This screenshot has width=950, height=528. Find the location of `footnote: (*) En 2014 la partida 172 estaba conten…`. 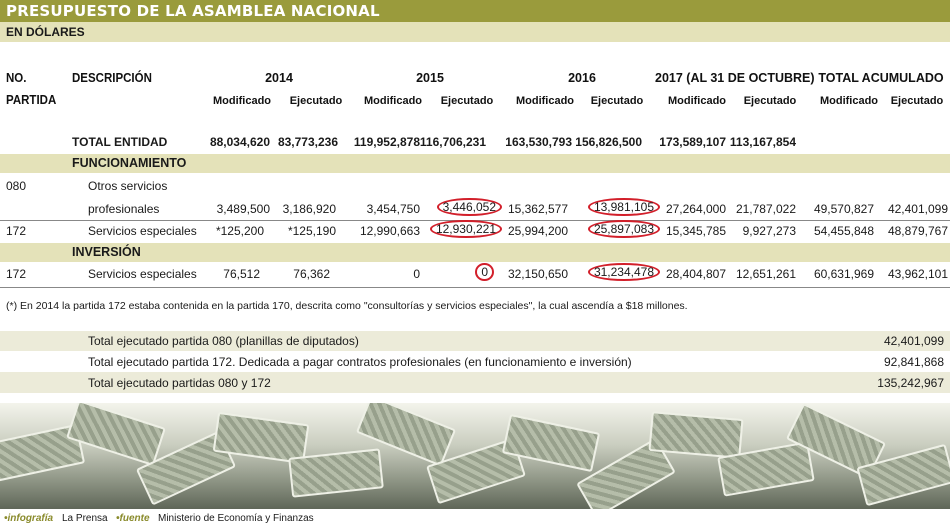

footnote: (*) En 2014 la partida 172 estaba conten… is located at coordinates (347, 306).